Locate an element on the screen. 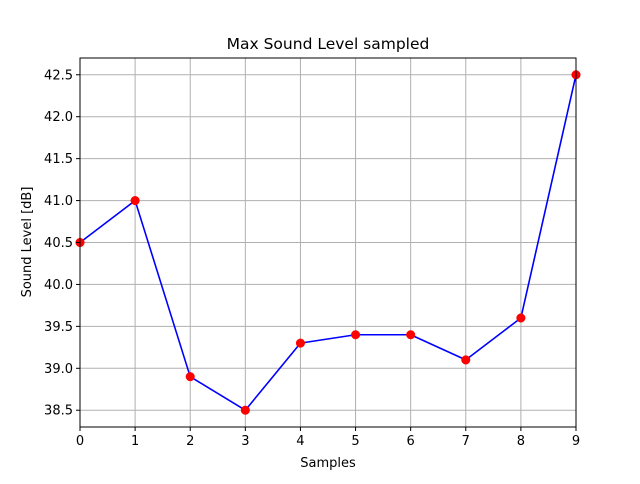  x-tick-label: 6 is located at coordinates (411, 441).